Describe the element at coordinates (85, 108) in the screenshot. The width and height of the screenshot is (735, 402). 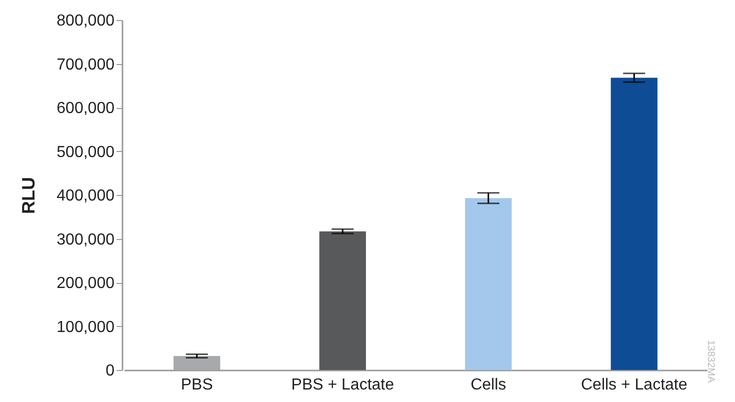
I see `y-tick-label: 600,000` at that location.